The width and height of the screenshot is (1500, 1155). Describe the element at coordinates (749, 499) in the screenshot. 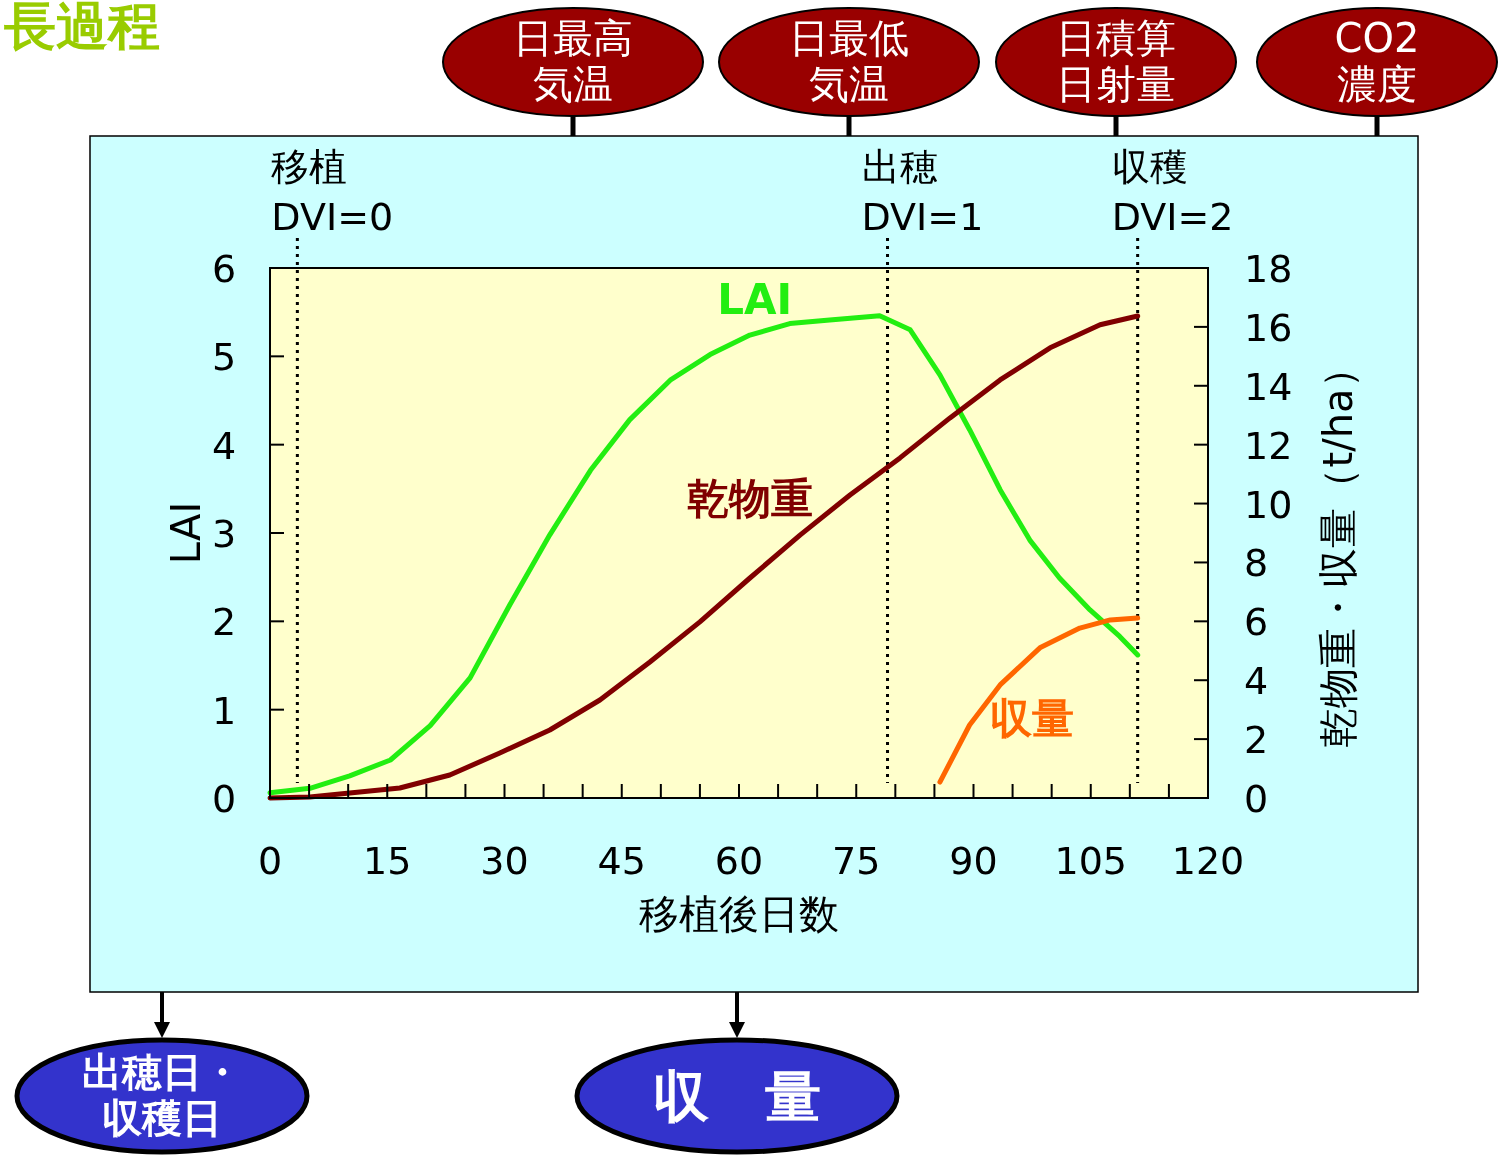

I see `series-label: 乾物重` at that location.